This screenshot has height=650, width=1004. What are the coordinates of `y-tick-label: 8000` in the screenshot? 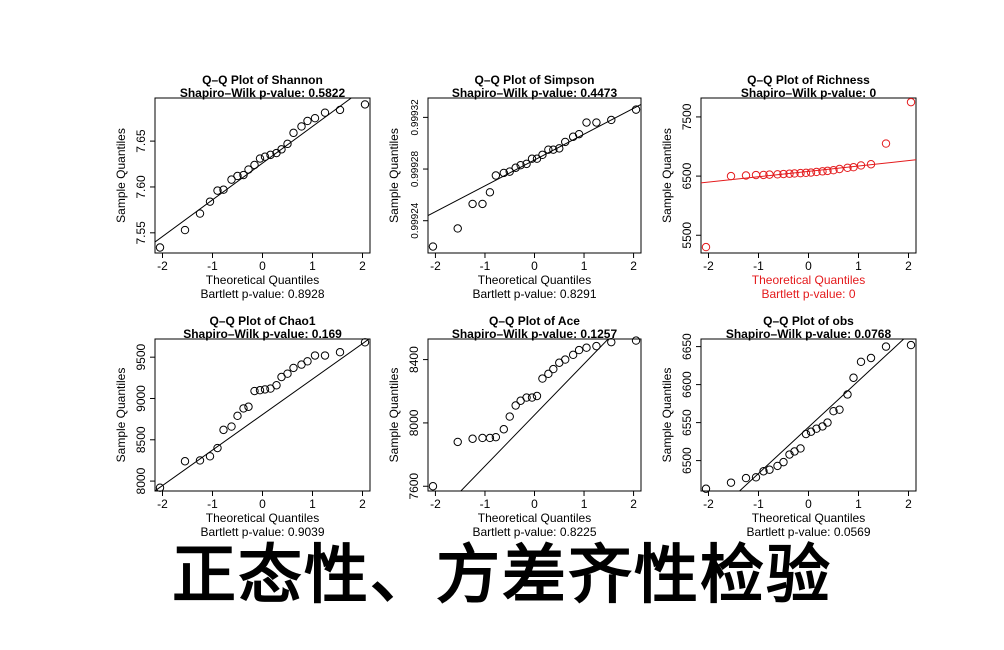 It's located at (141, 480).